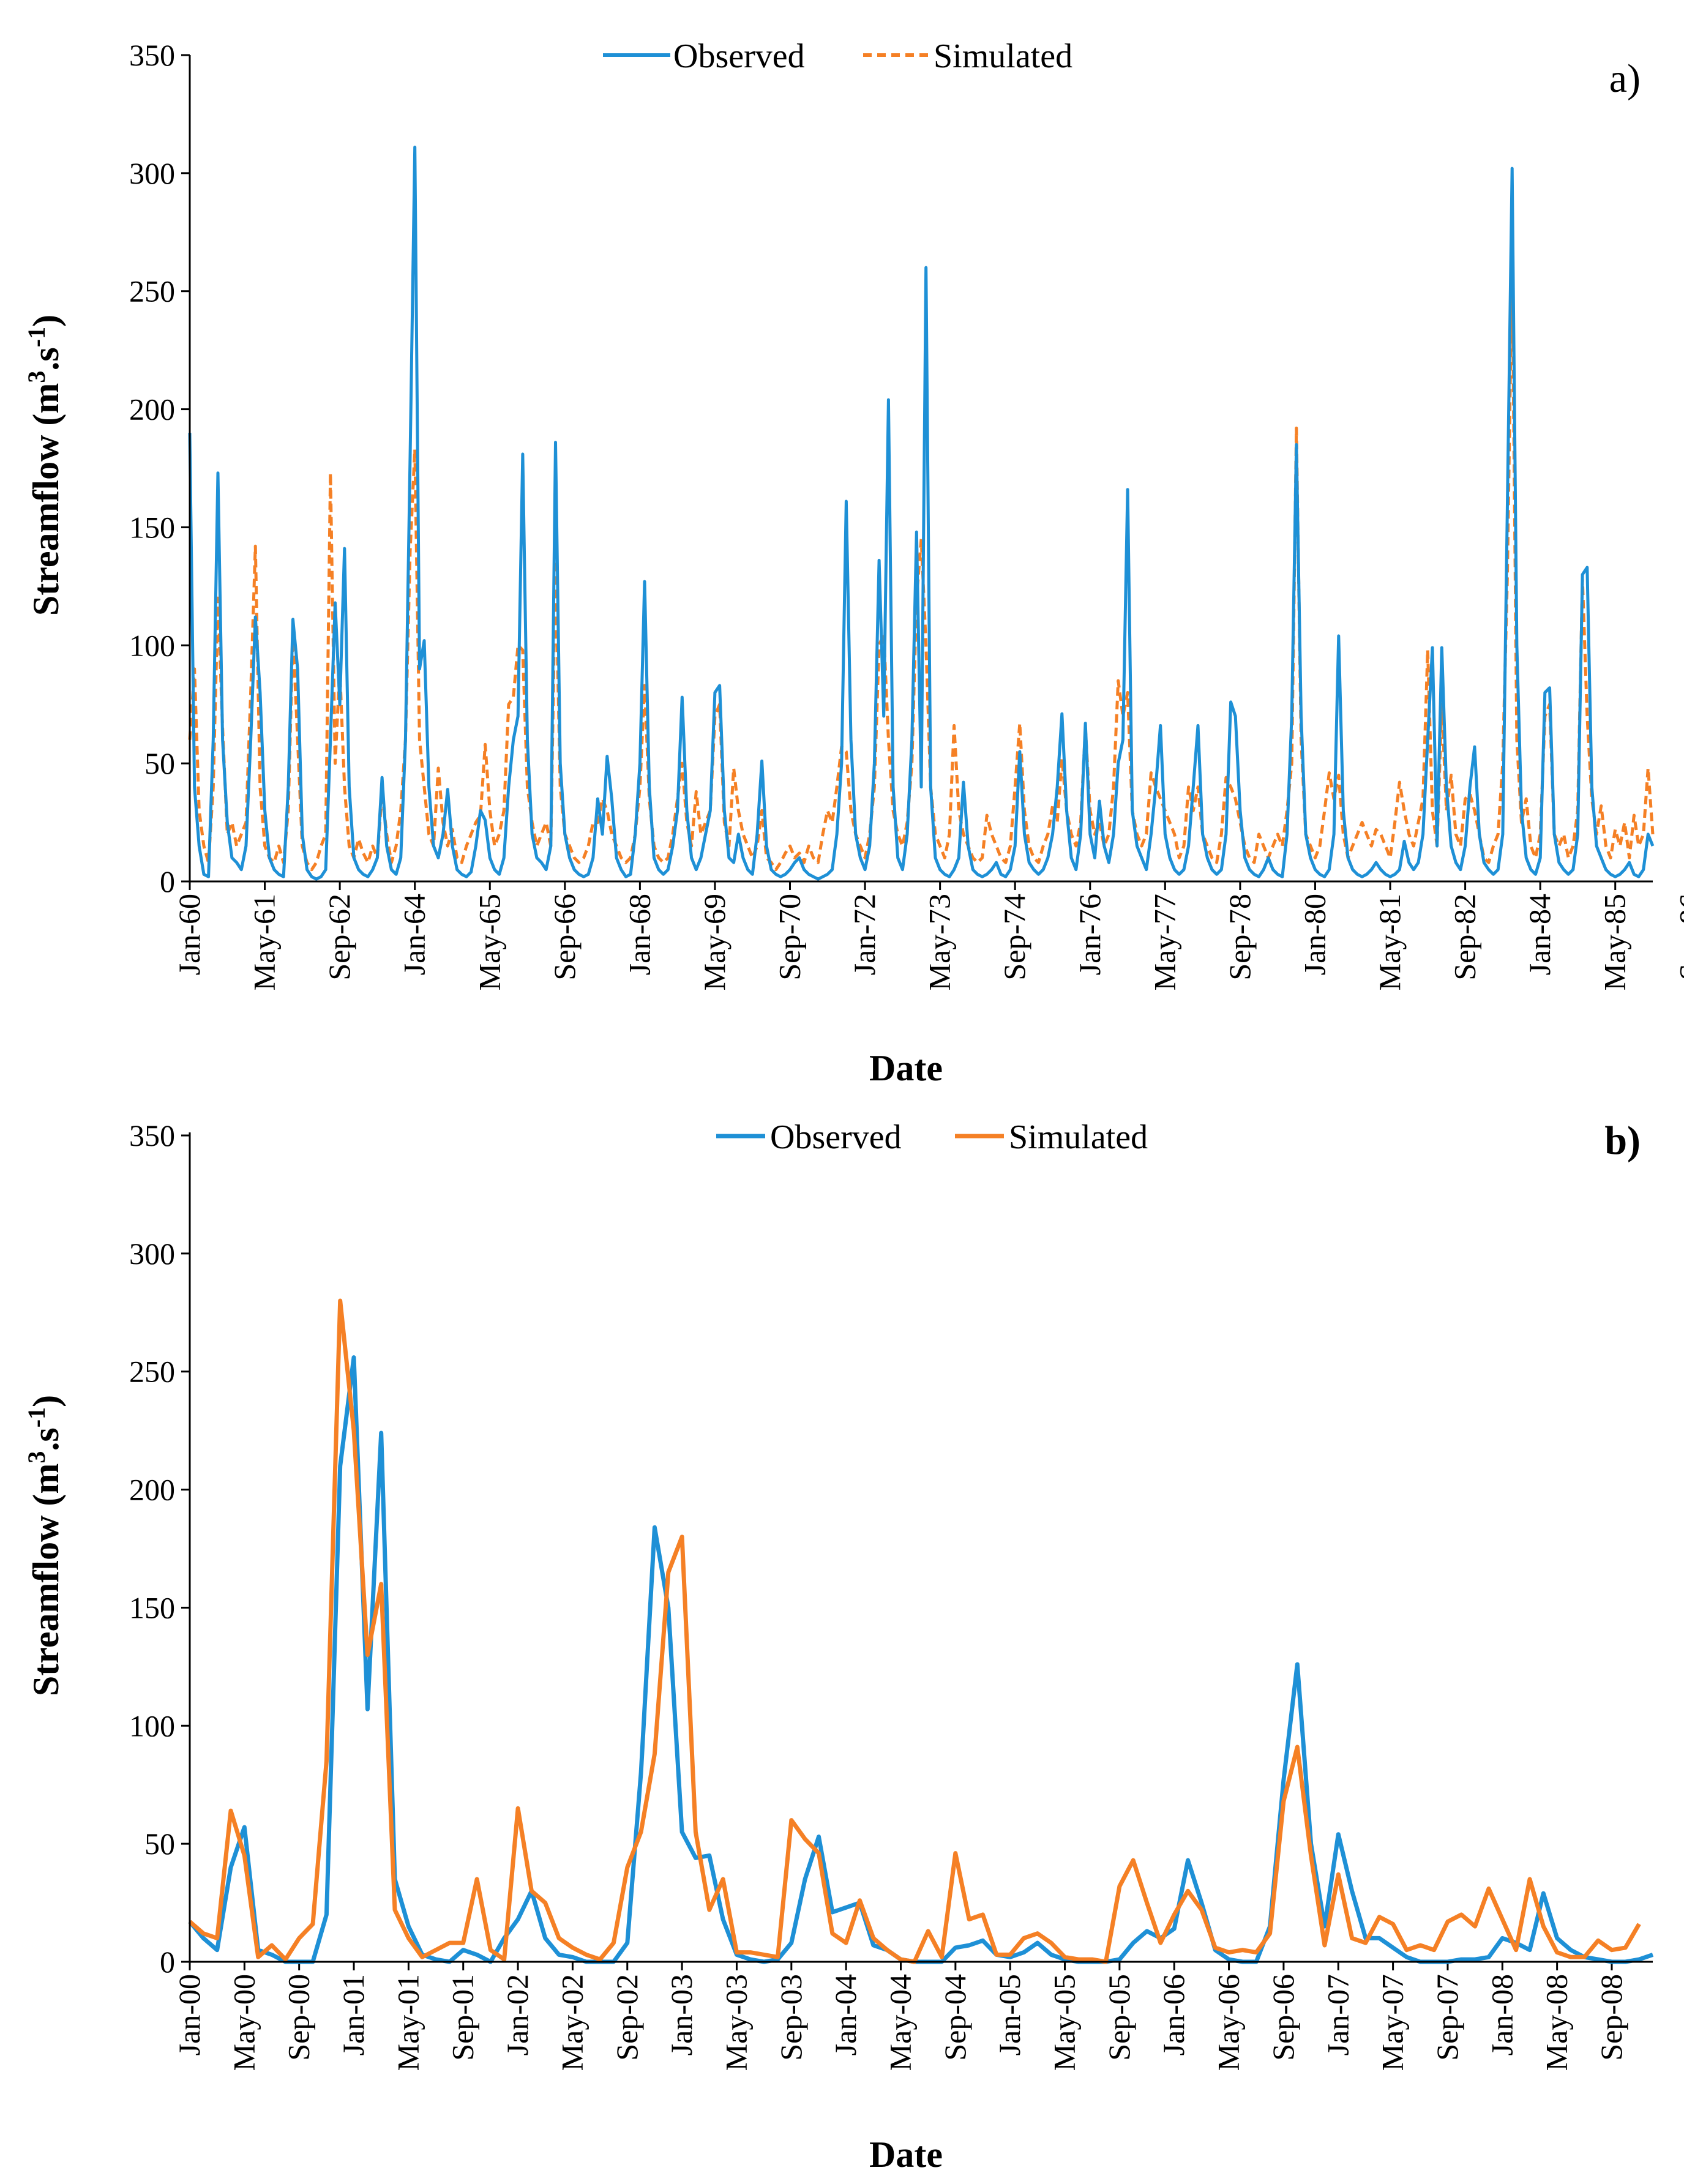 The width and height of the screenshot is (1684, 2184). I want to click on x-tick-label: Jan-00, so click(189, 2014).